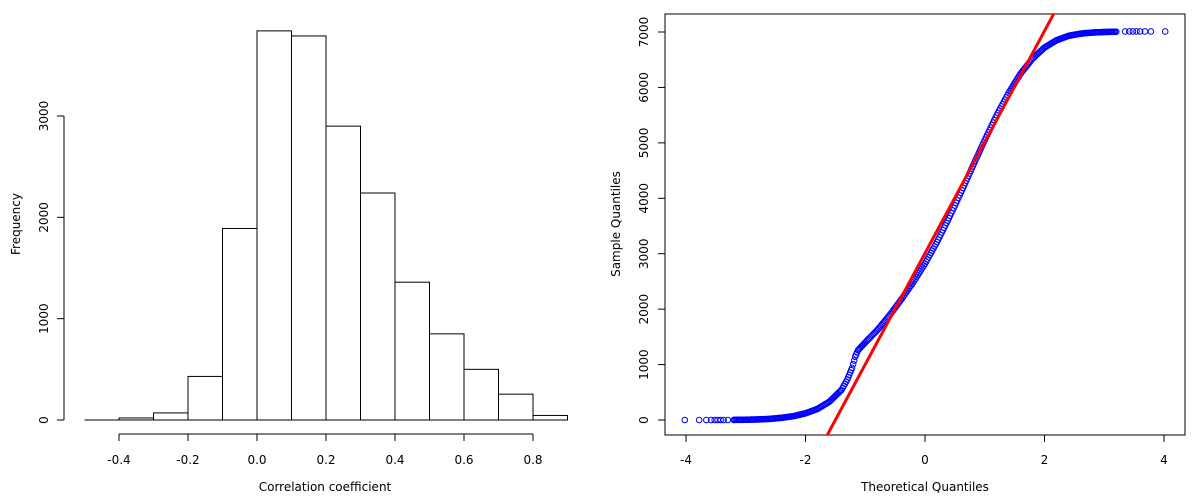 Image resolution: width=1200 pixels, height=500 pixels. Describe the element at coordinates (644, 364) in the screenshot. I see `qq-y-tick-label: 1000` at that location.